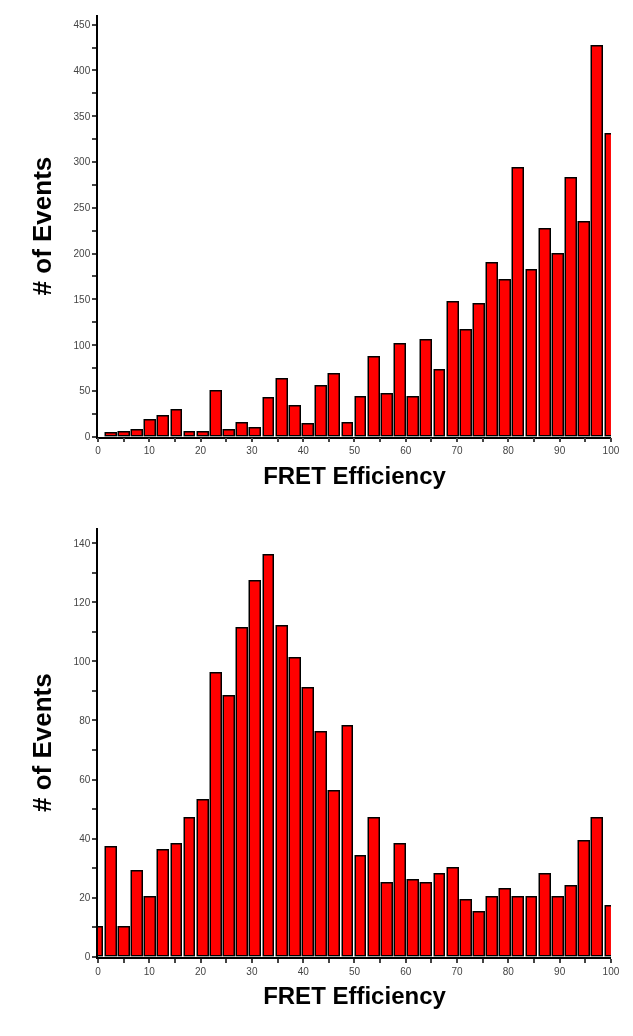  What do you see at coordinates (82, 602) in the screenshot?
I see `y-tick-label: 120` at bounding box center [82, 602].